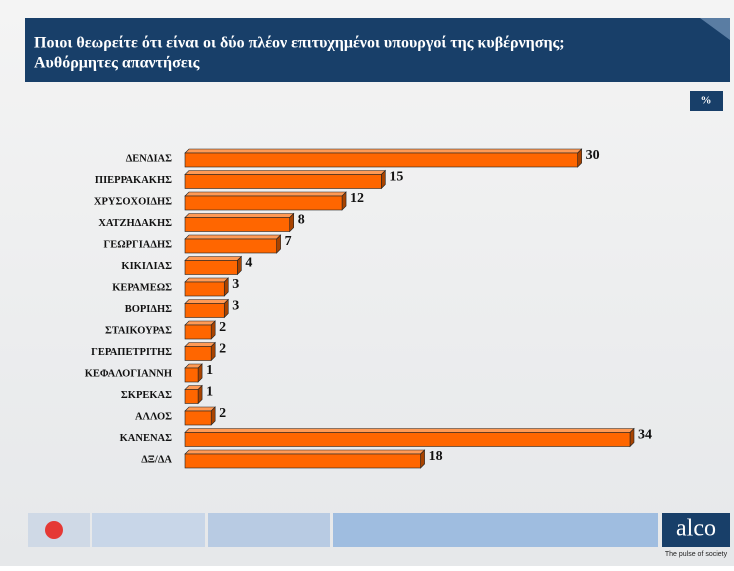  Describe the element at coordinates (128, 373) in the screenshot. I see `category-label: ΚΕΦΑΛΟΓΙΑΝΝΗ` at that location.